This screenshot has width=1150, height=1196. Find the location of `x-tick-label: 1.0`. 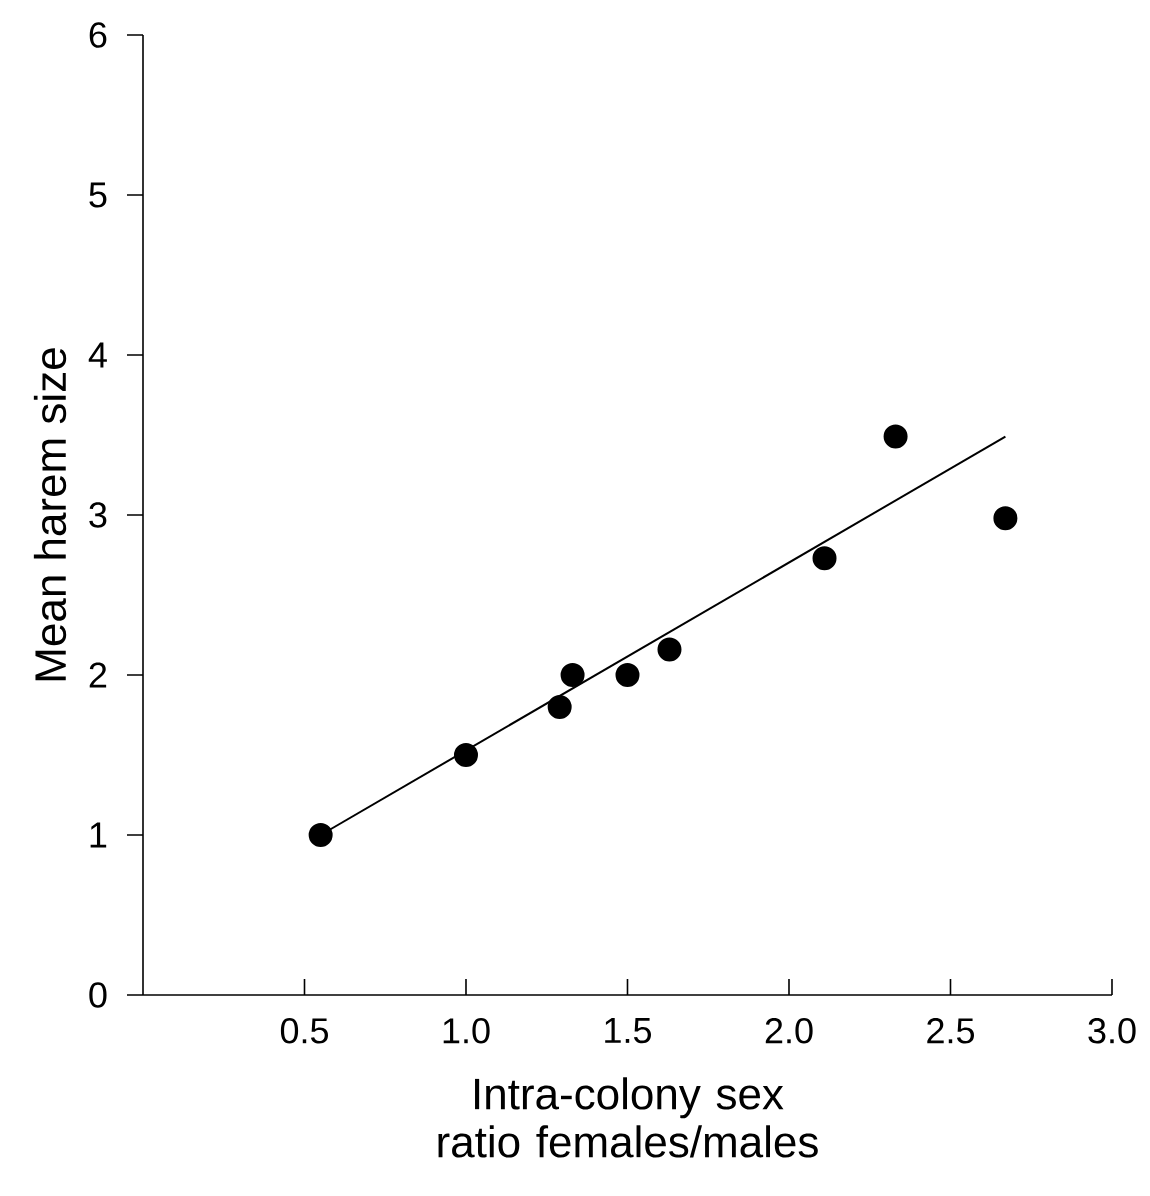

x-tick-label: 1.0 is located at coordinates (466, 1031).